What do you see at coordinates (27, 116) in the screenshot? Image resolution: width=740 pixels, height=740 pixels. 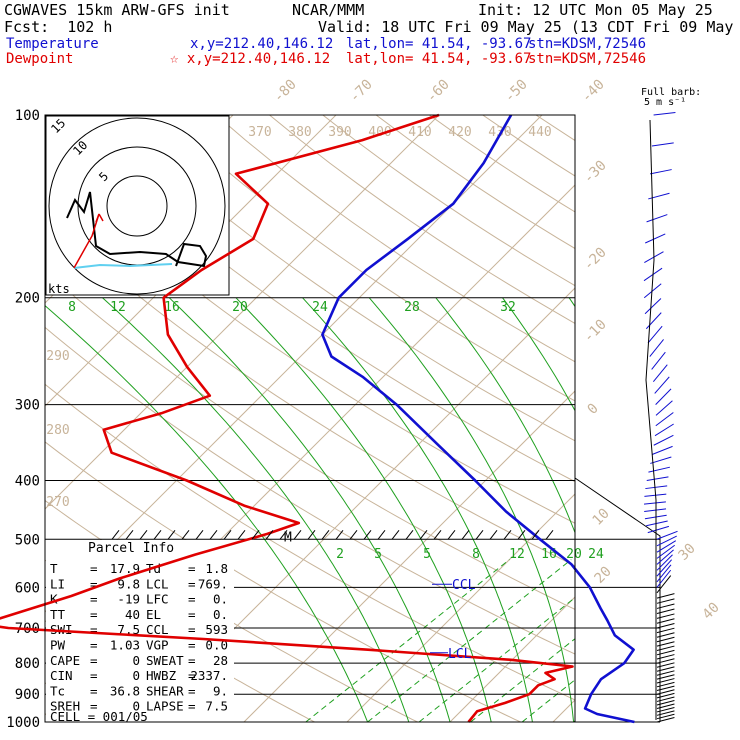 I see `pressure-label: 100` at bounding box center [27, 116].